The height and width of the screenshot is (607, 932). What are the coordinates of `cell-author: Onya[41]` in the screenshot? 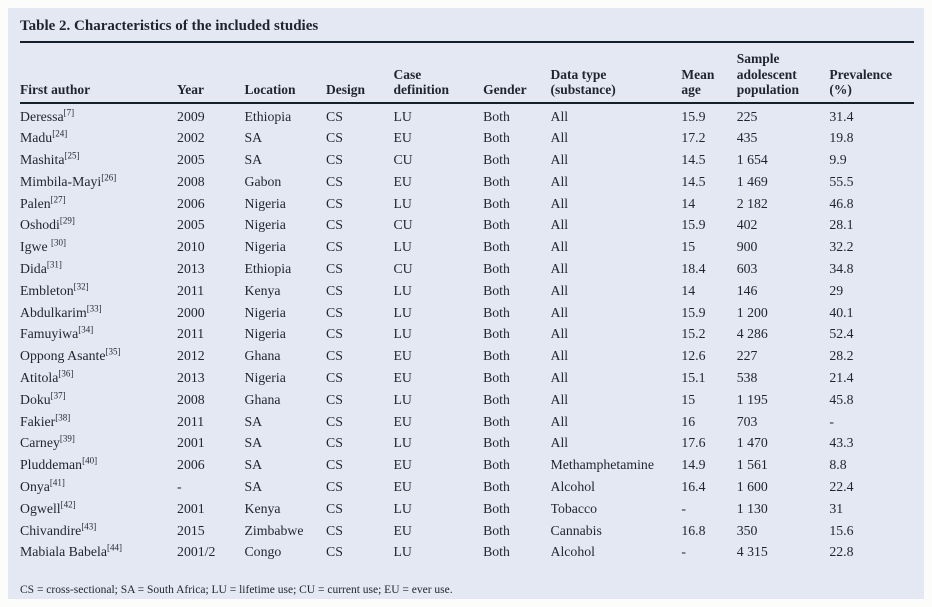 It's located at (98, 487).